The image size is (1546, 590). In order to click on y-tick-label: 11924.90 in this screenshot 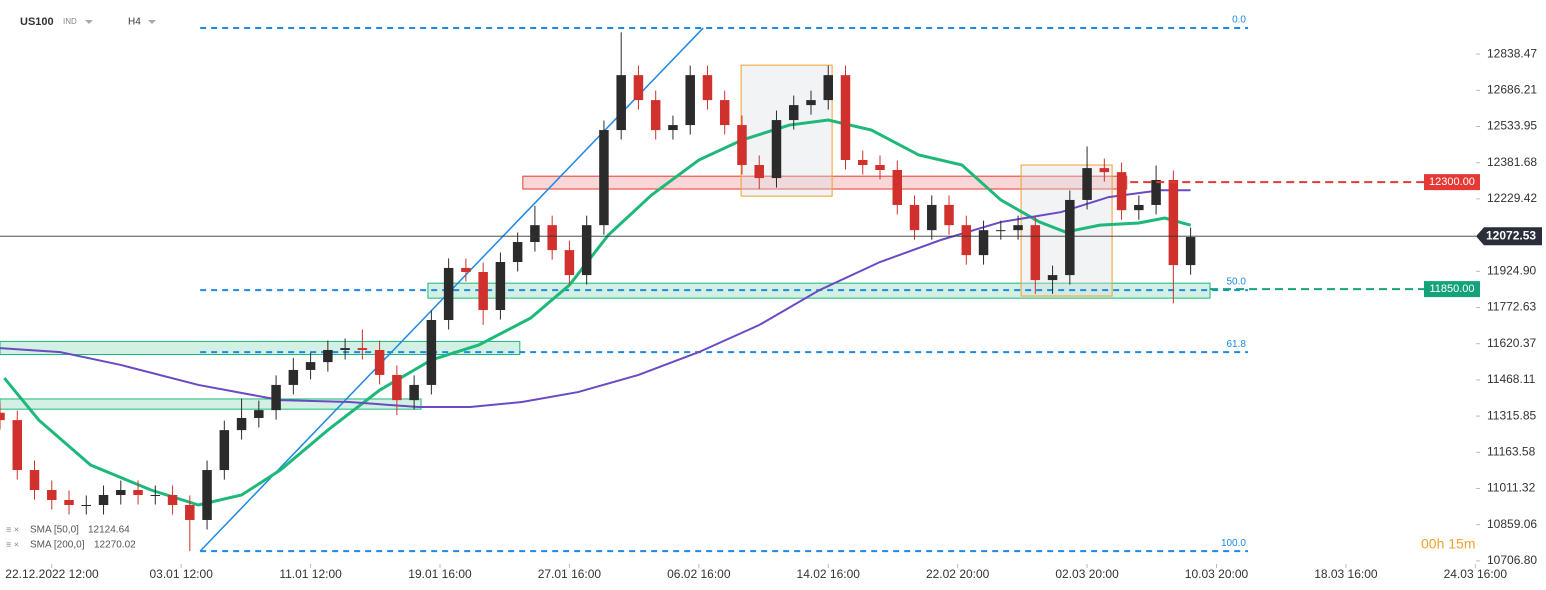, I will do `click(1511, 270)`.